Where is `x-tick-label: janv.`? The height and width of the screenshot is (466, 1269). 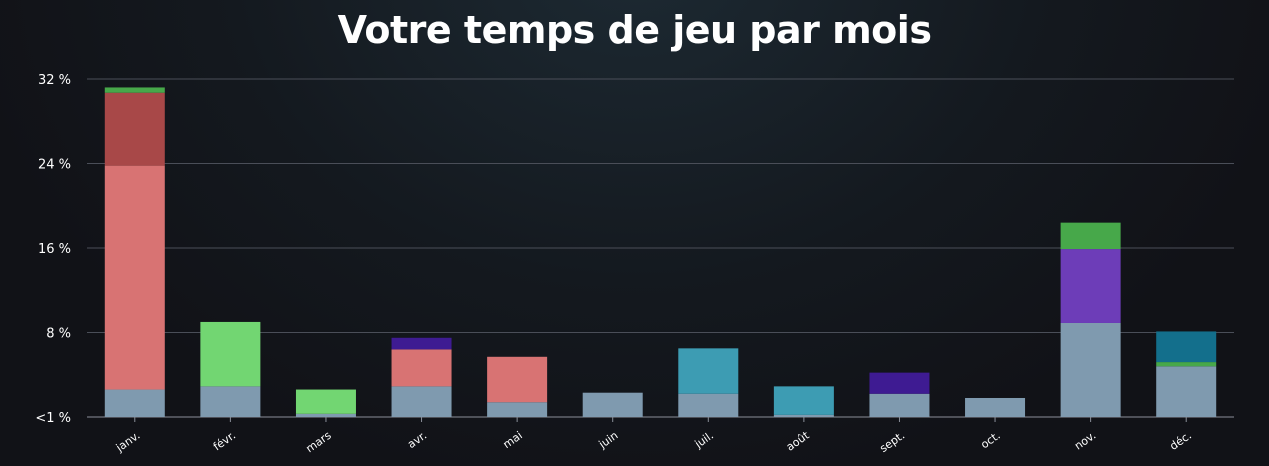 x-tick-label: janv. is located at coordinates (128, 442).